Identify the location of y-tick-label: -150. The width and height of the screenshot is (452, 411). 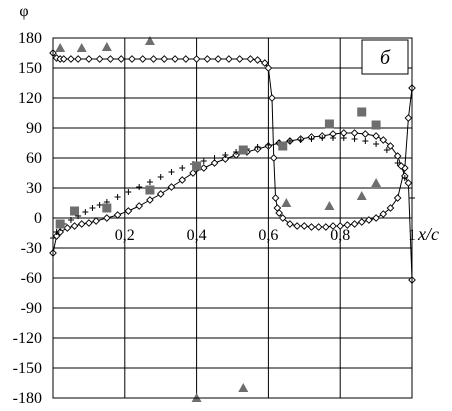
(27, 368).